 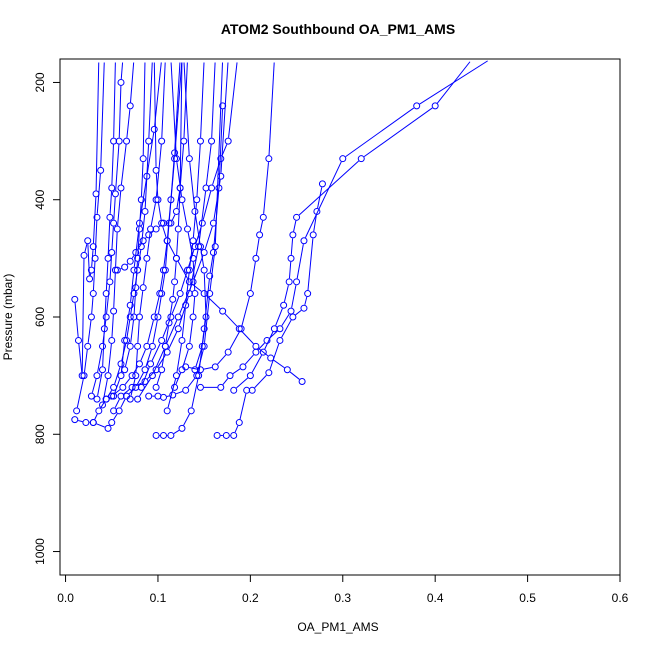 What do you see at coordinates (158, 598) in the screenshot?
I see `x-tick-label: 0.1` at bounding box center [158, 598].